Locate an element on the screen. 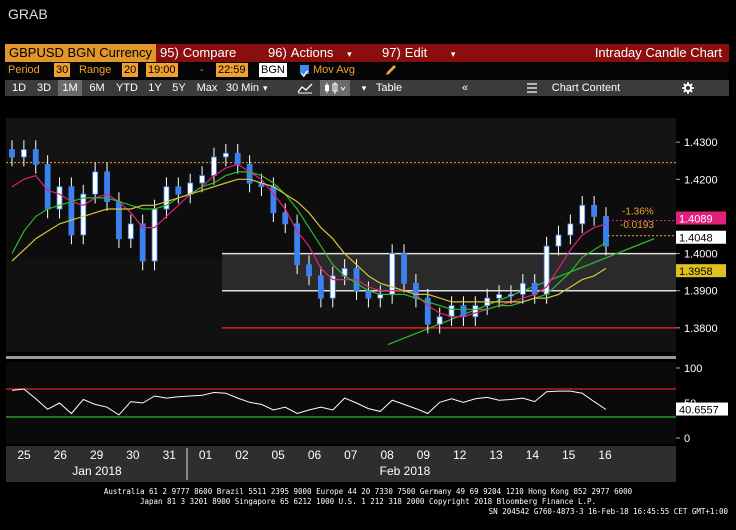 The height and width of the screenshot is (530, 736). ref-level-label-box is located at coordinates (701, 237).